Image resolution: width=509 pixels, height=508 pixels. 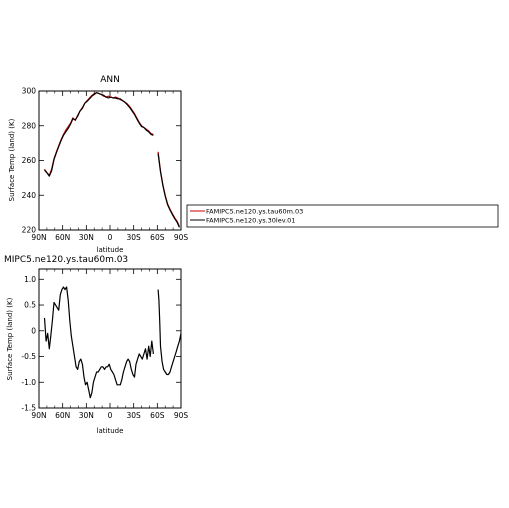 What do you see at coordinates (181, 415) in the screenshot?
I see `panel-2-x-tick-label: 90S` at bounding box center [181, 415].